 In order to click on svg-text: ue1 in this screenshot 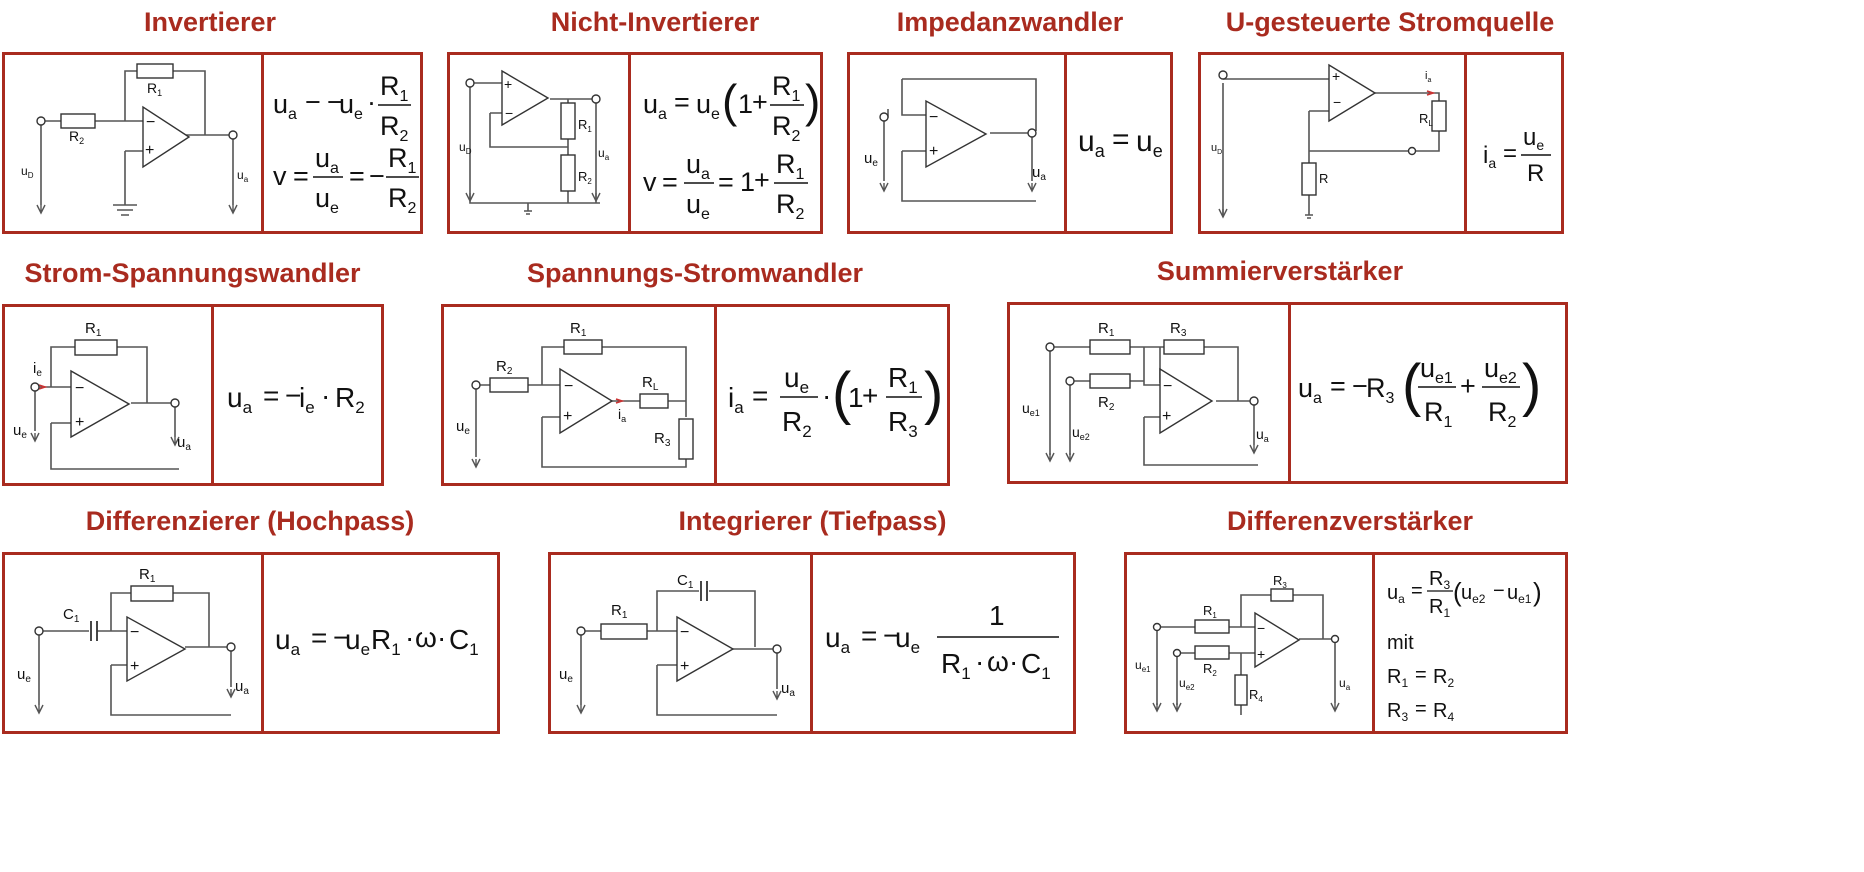, I will do `click(1519, 594)`.